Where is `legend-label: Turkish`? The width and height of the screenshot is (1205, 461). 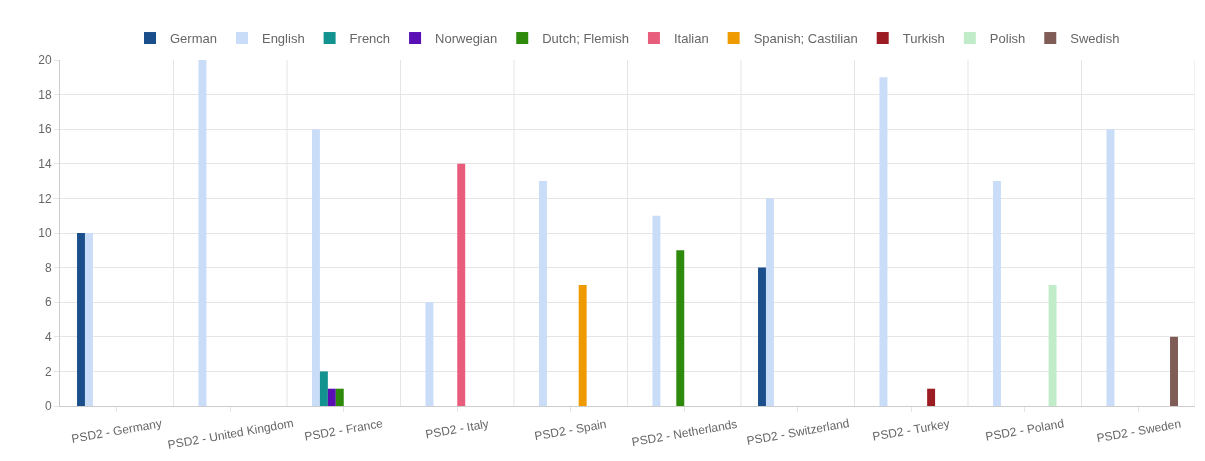 legend-label: Turkish is located at coordinates (923, 39).